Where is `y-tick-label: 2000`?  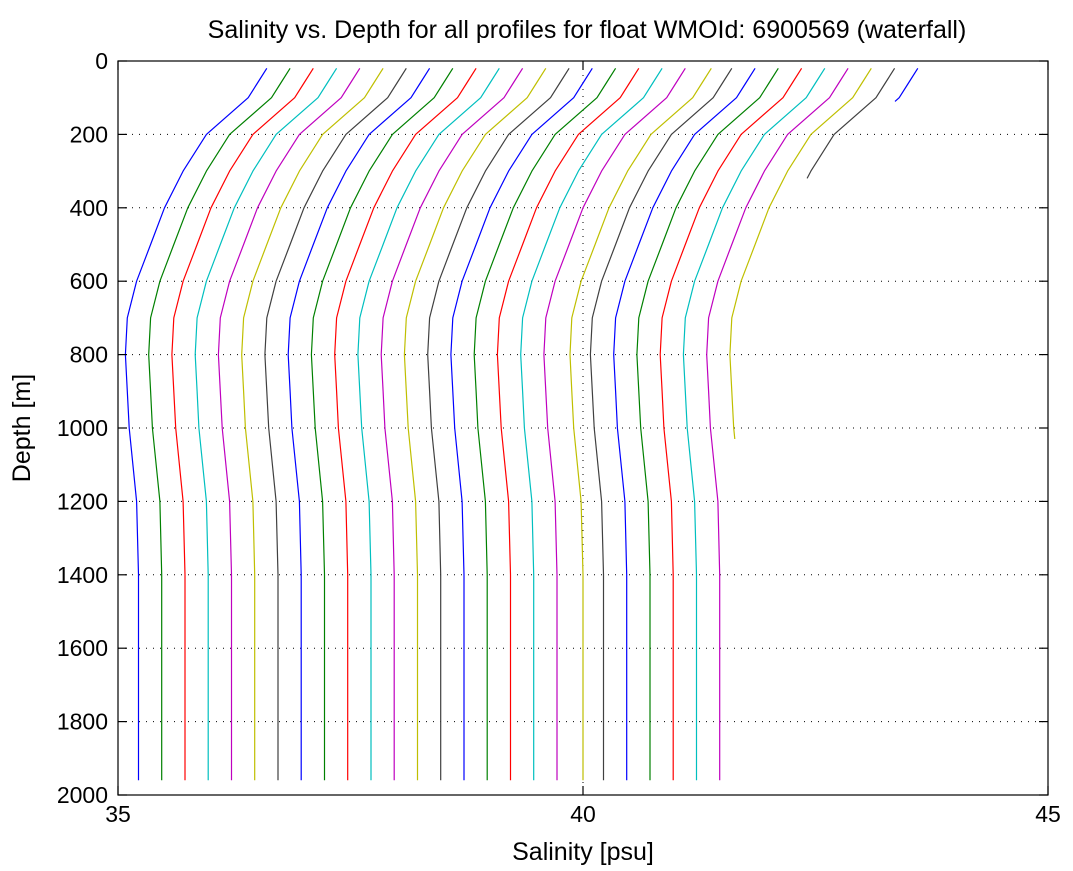
y-tick-label: 2000 is located at coordinates (82, 795).